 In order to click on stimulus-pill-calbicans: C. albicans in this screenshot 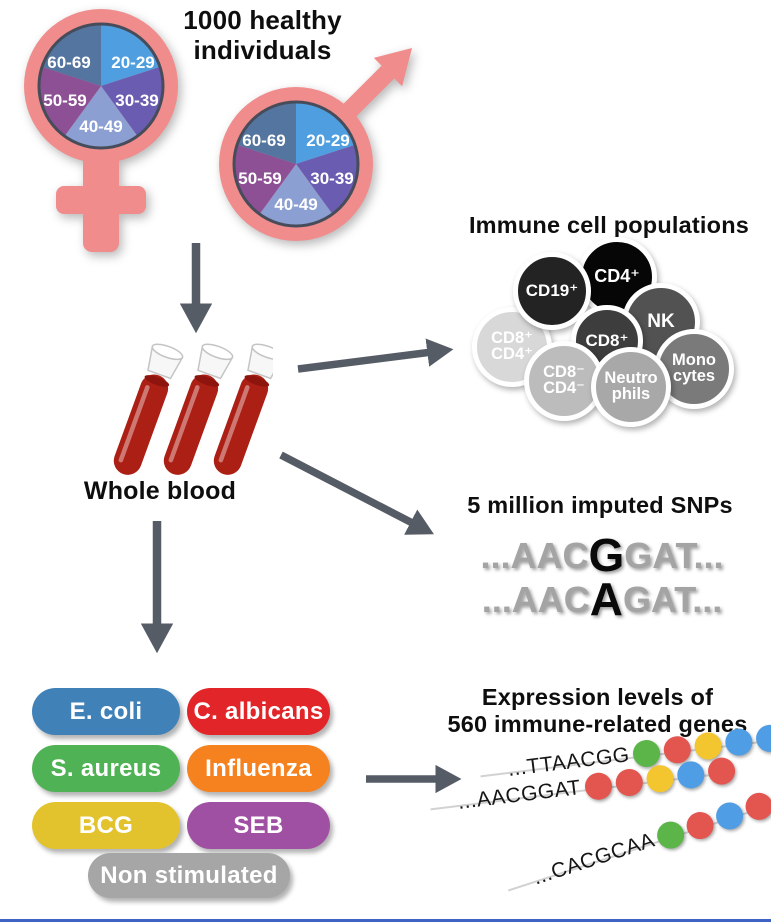, I will do `click(258, 711)`.